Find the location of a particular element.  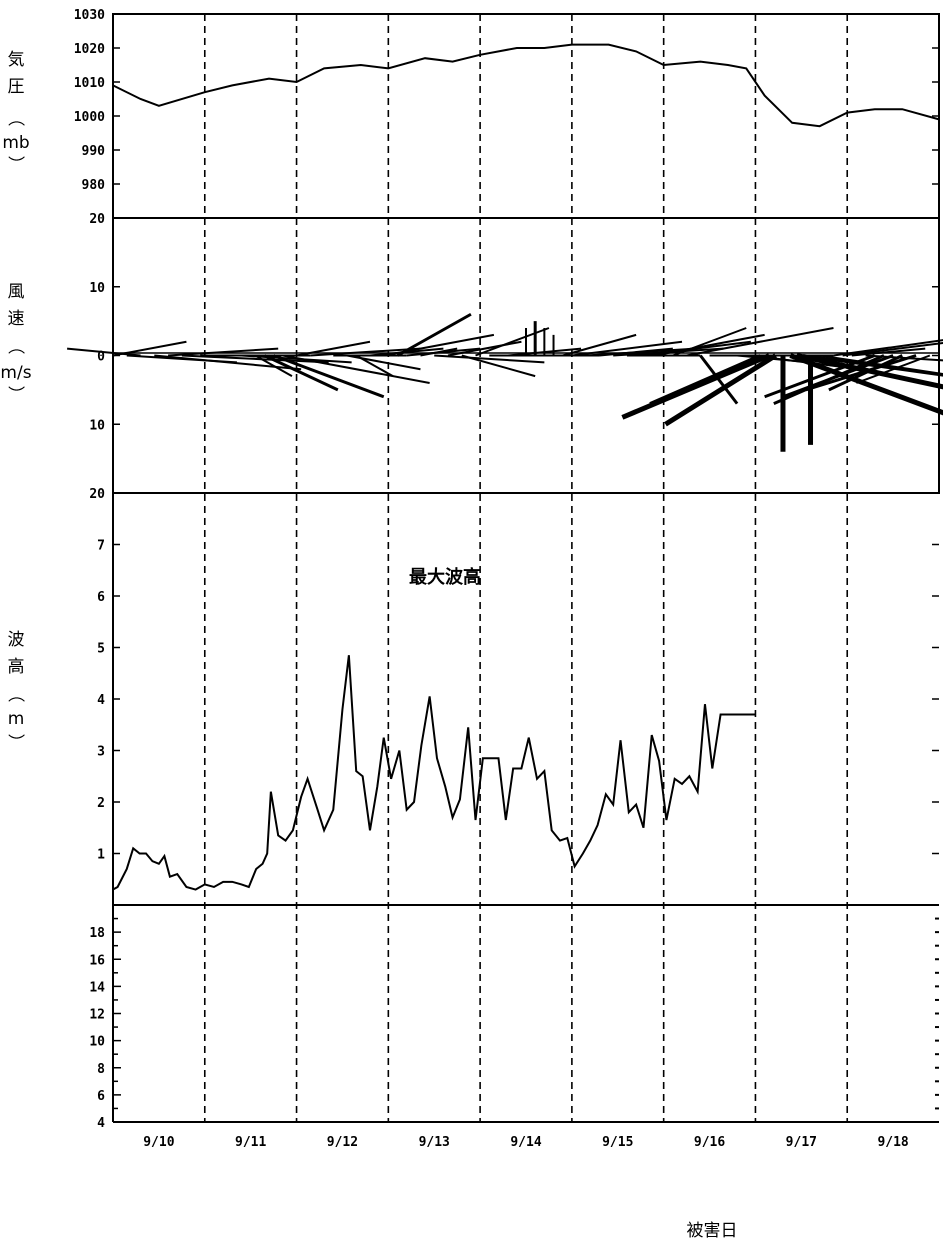

wave-tick-label: 7 is located at coordinates (101, 546).